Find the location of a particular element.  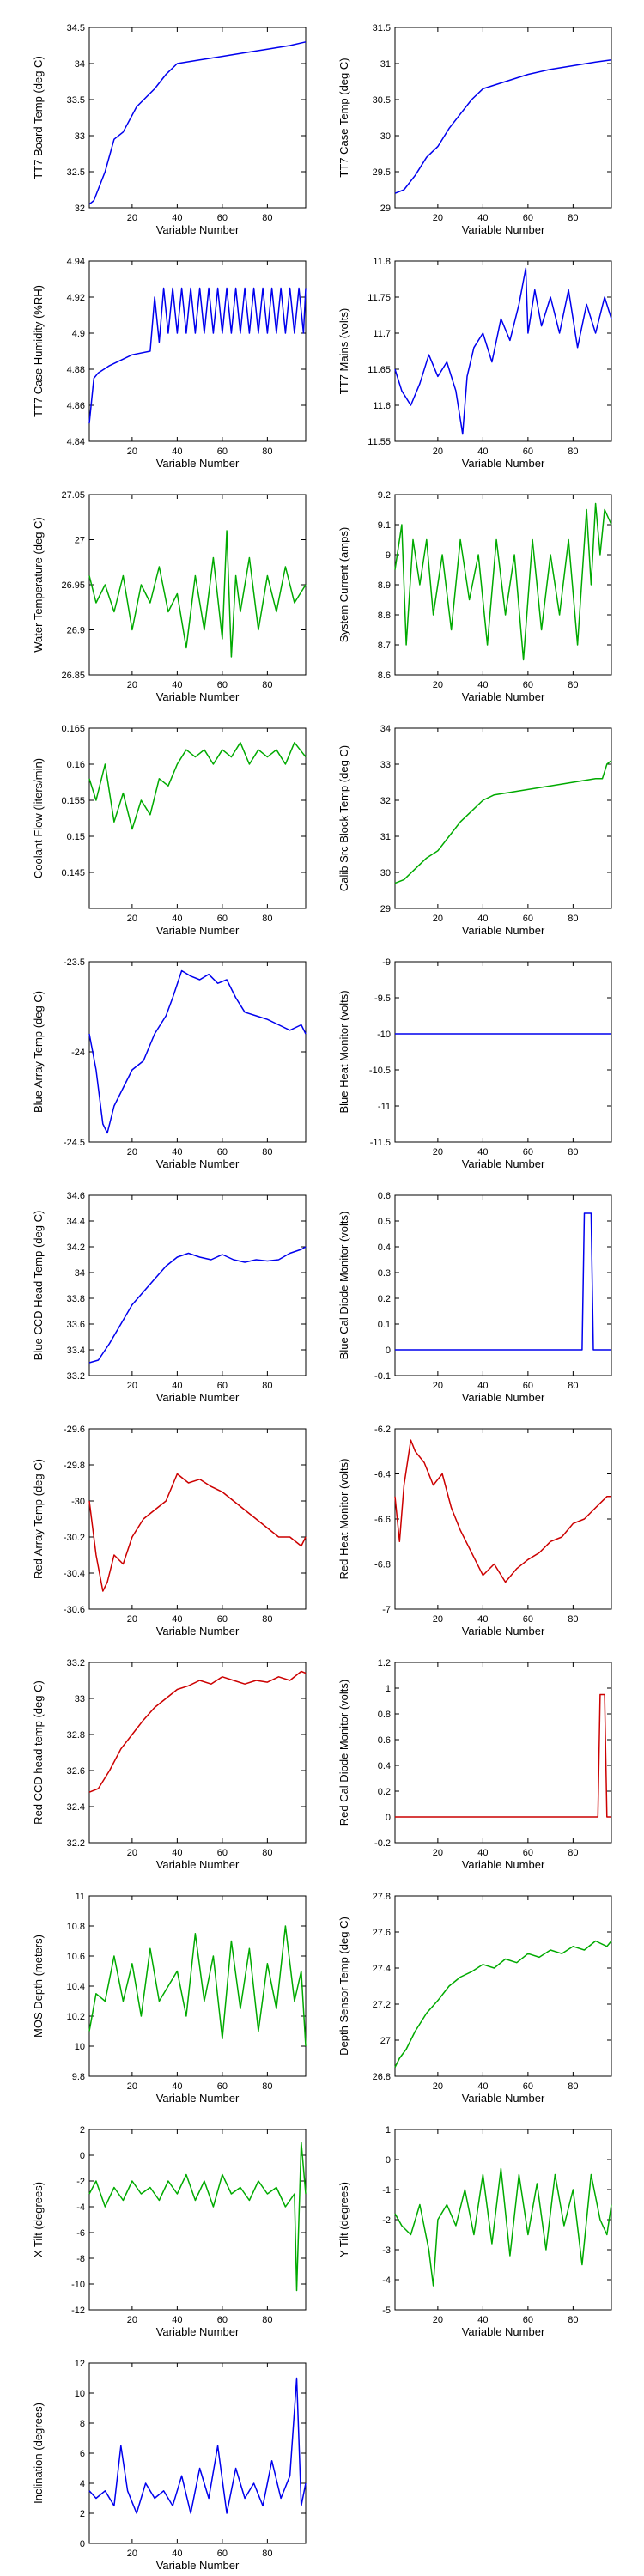

y-tick-label: -23.5 is located at coordinates (74, 962).